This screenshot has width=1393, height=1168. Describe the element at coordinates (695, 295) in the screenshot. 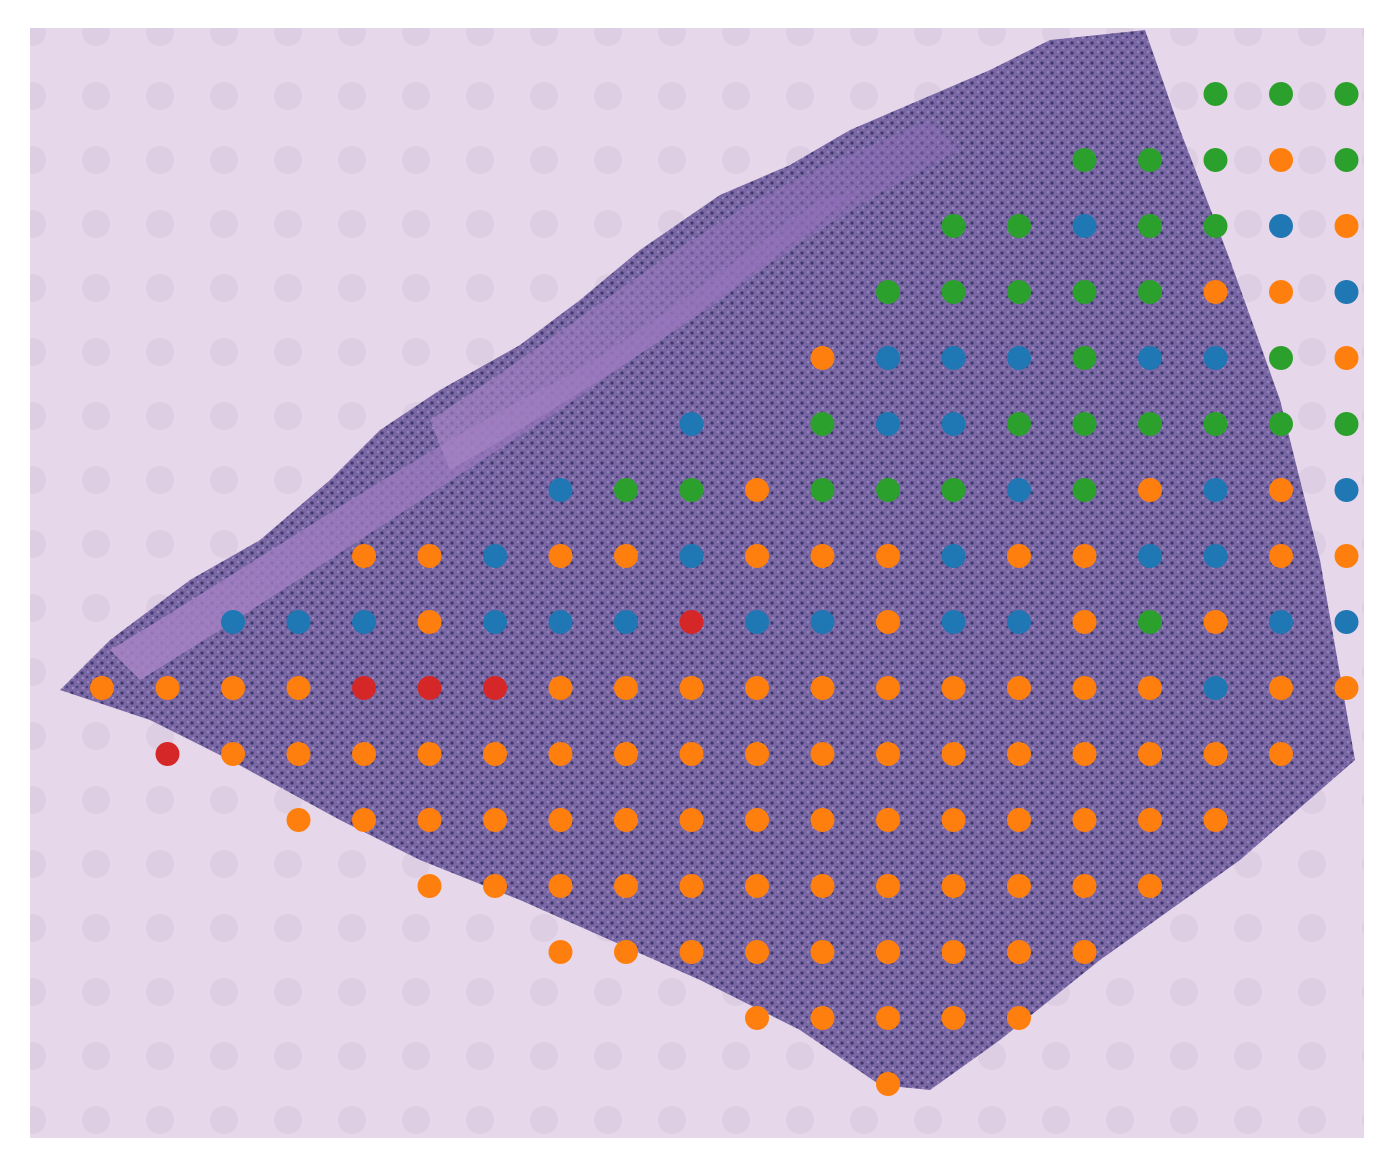

I see `muscle-fibers-upper` at that location.